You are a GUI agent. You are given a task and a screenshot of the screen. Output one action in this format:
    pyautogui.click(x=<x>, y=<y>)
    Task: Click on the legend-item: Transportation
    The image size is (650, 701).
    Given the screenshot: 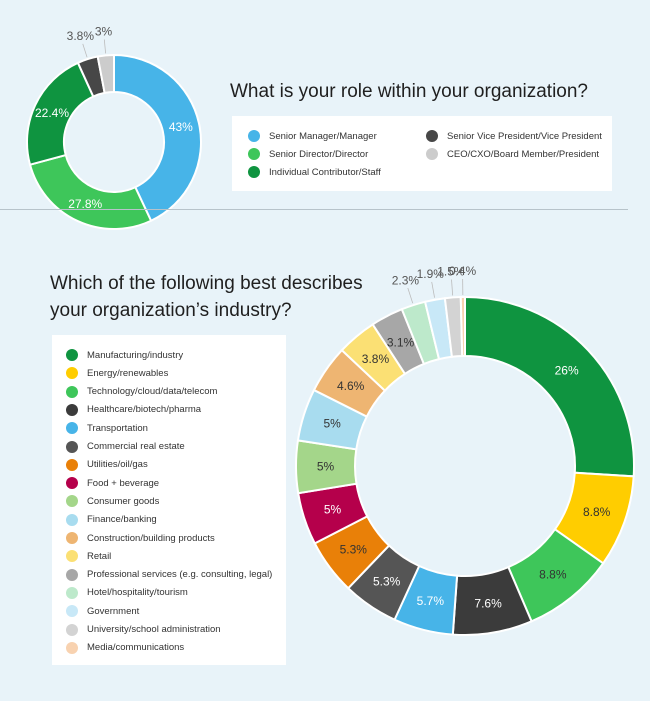 What is the action you would take?
    pyautogui.click(x=107, y=428)
    